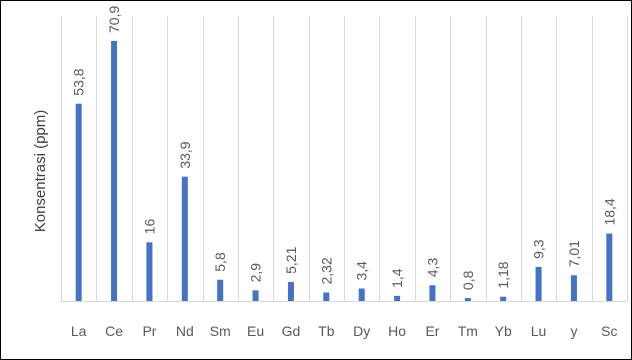 The height and width of the screenshot is (360, 632). Describe the element at coordinates (40, 171) in the screenshot. I see `y-axis-title: Konsentrasi (ppm)` at that location.